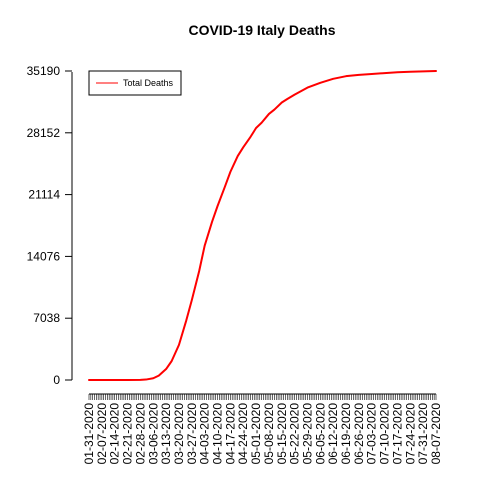 This screenshot has width=480, height=480. I want to click on x-tick-label: 07-10-2020, so click(385, 434).